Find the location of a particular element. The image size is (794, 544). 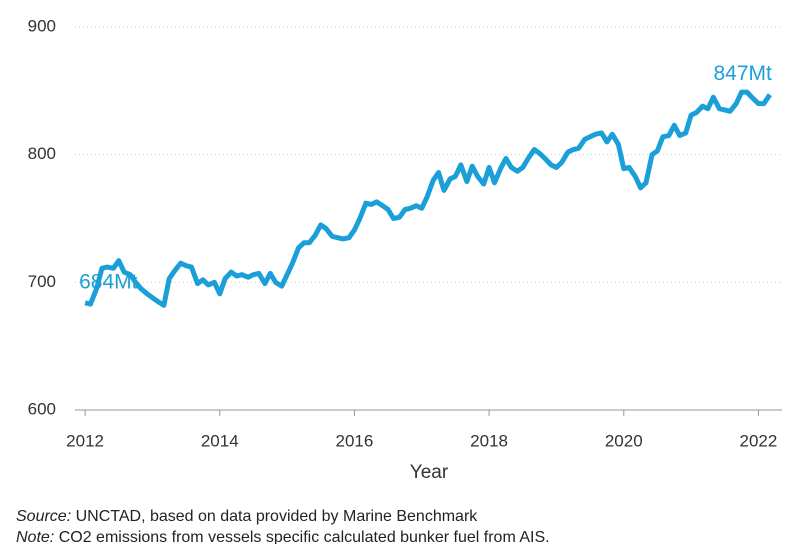

x-tick-label: 2018 is located at coordinates (489, 440).